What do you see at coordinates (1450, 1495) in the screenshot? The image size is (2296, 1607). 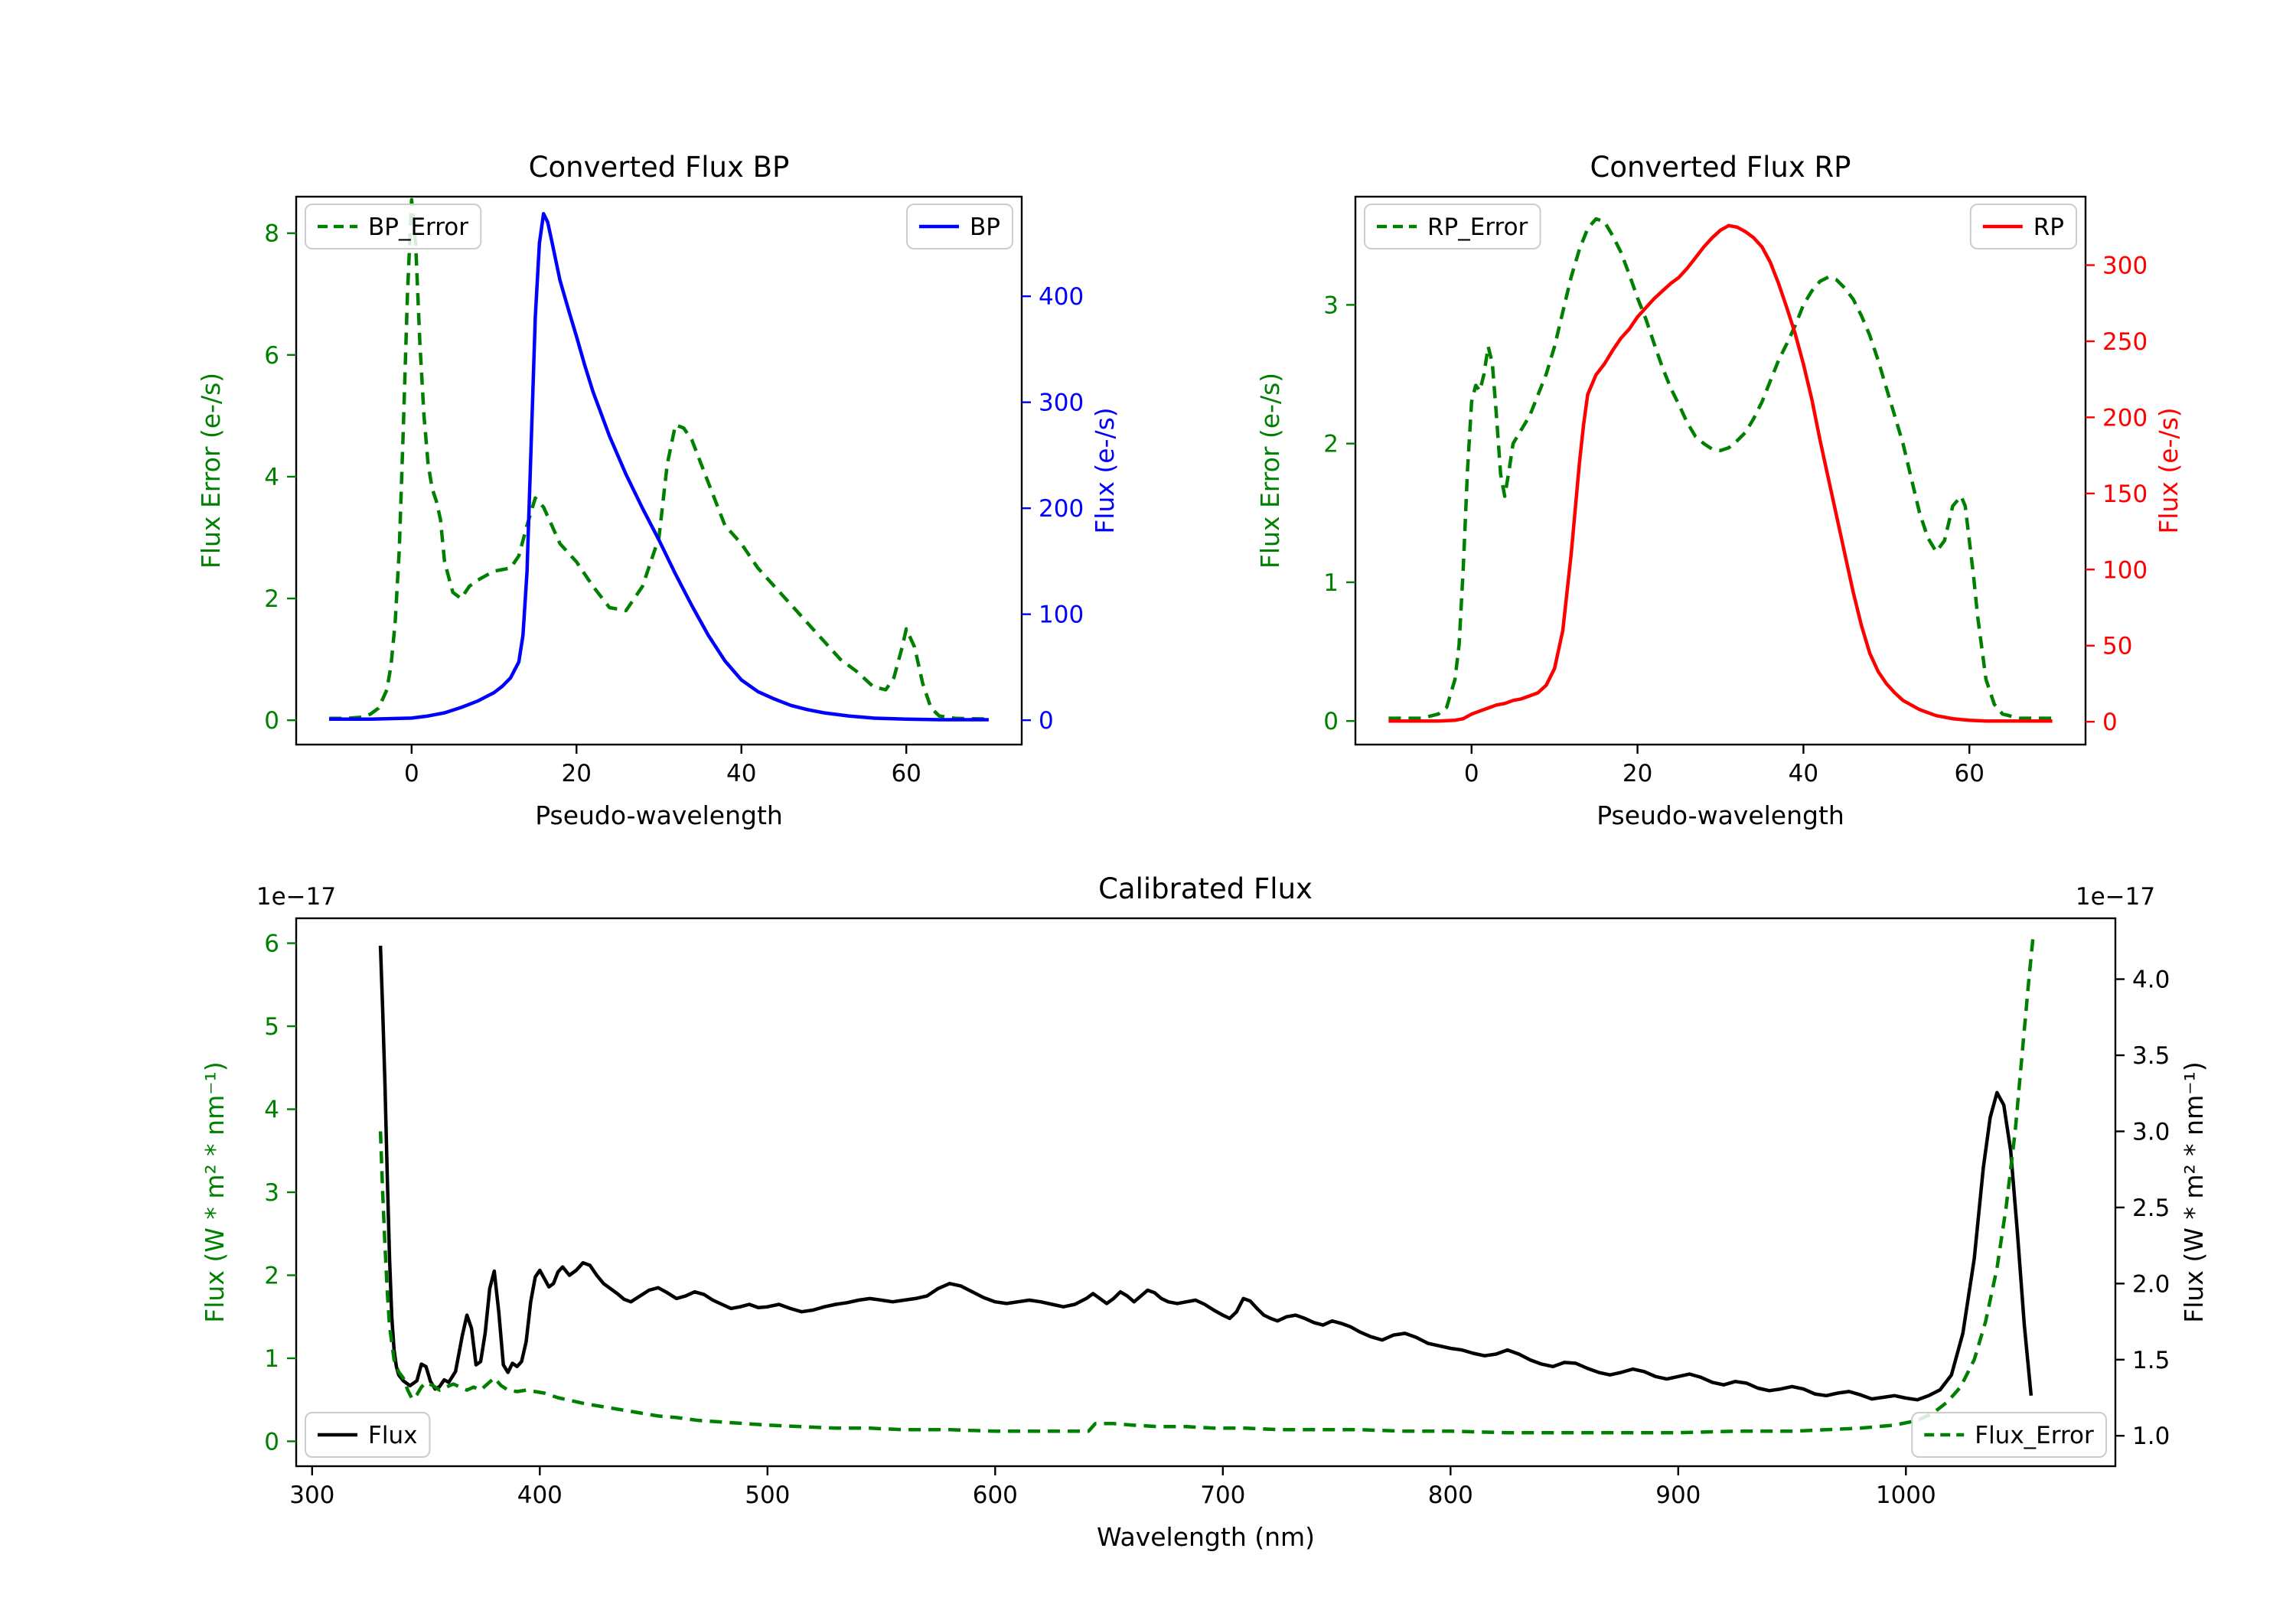 I see `x-tick-label: 800` at bounding box center [1450, 1495].